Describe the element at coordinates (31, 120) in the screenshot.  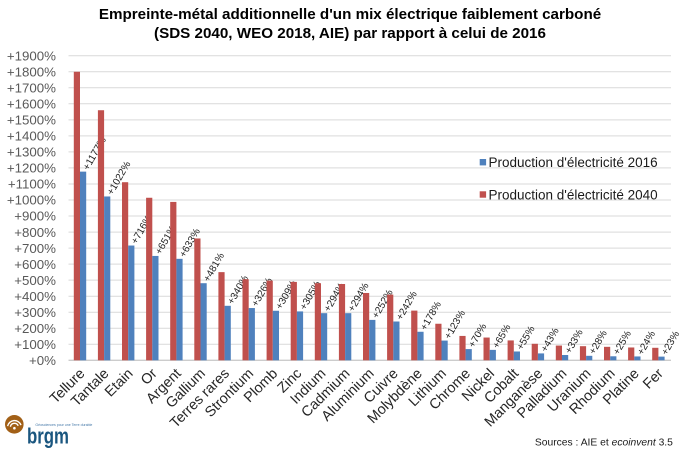
I see `svg-text: +1500%` at that location.